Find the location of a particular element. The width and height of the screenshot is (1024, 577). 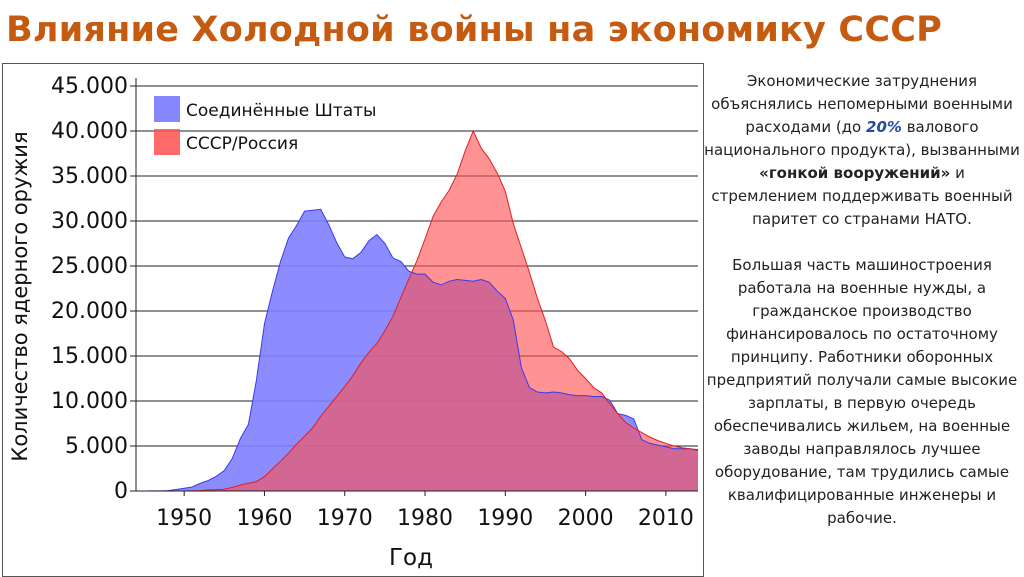

y-tick-label: 30.000 is located at coordinates (89, 221).